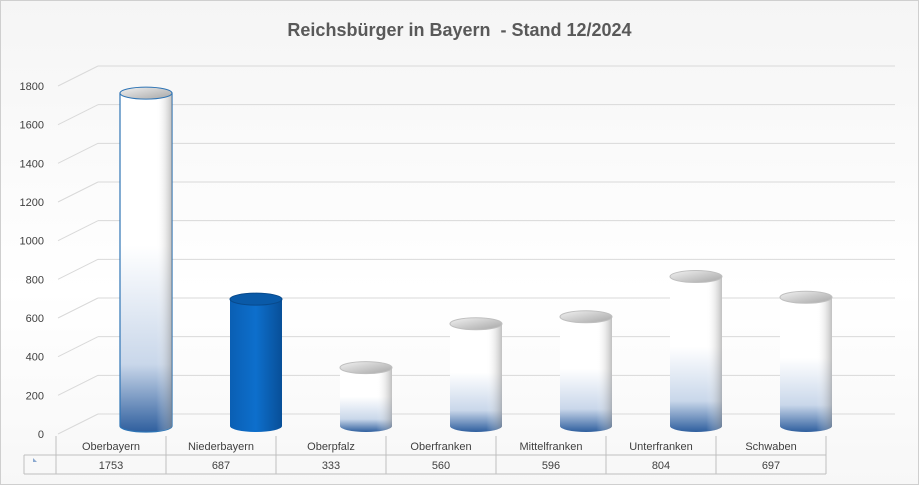 The height and width of the screenshot is (485, 919). Describe the element at coordinates (111, 466) in the screenshot. I see `value-label: 1753` at that location.